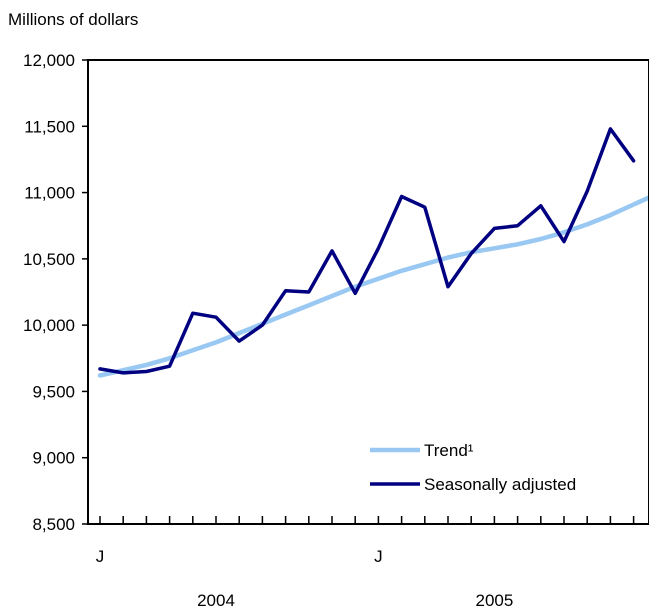 The height and width of the screenshot is (611, 649). I want to click on y-tick-label: 10,000, so click(49, 325).